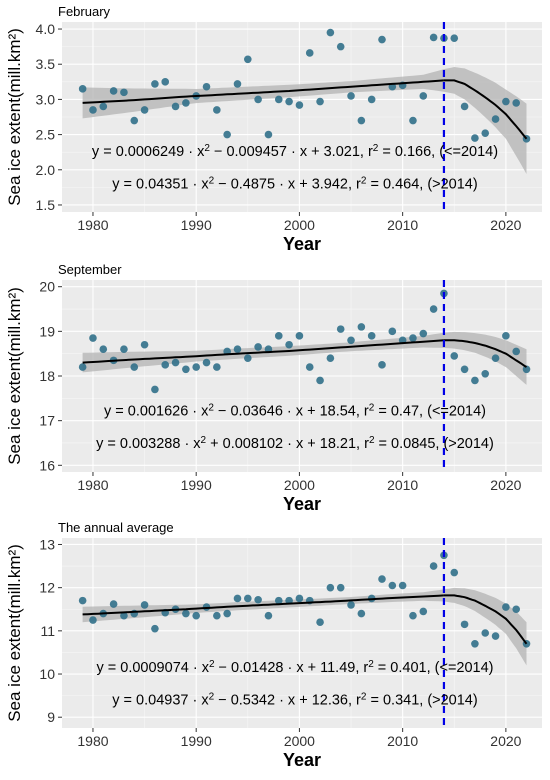 The height and width of the screenshot is (780, 550). What do you see at coordinates (46, 135) in the screenshot?
I see `y-tick-label: 2.5` at bounding box center [46, 135].